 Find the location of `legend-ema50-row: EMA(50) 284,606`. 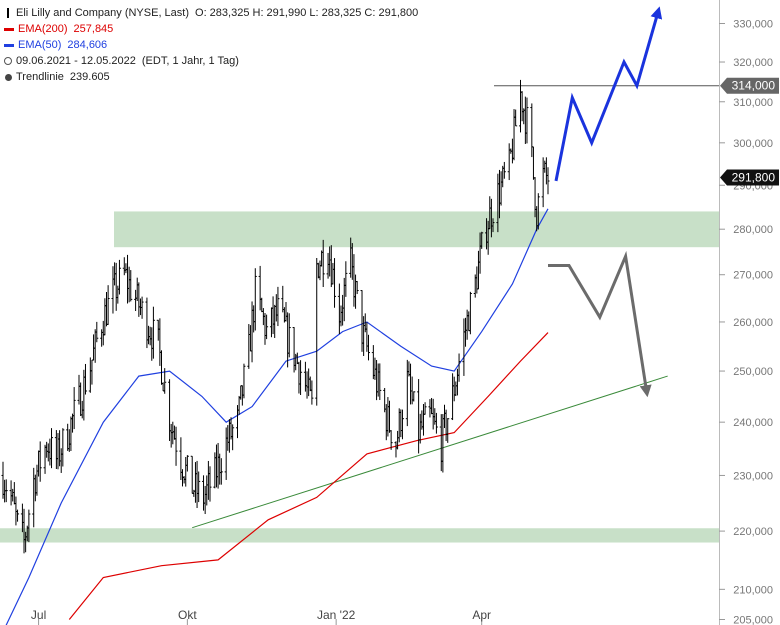

legend-ema50-row: EMA(50) 284,606 is located at coordinates (211, 45).